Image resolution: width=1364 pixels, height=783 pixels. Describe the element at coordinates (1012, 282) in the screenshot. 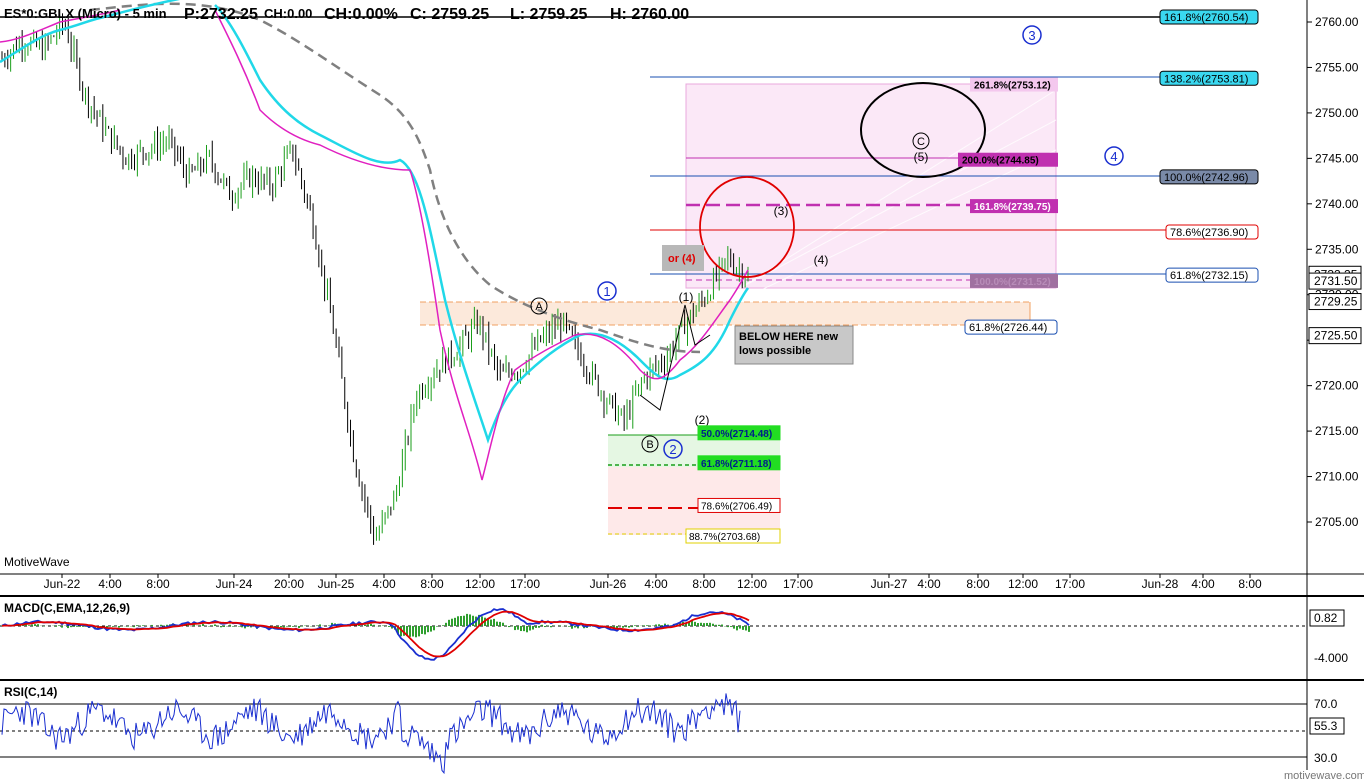

I see `fib-projection-label: 100.0%(2731.52)` at that location.